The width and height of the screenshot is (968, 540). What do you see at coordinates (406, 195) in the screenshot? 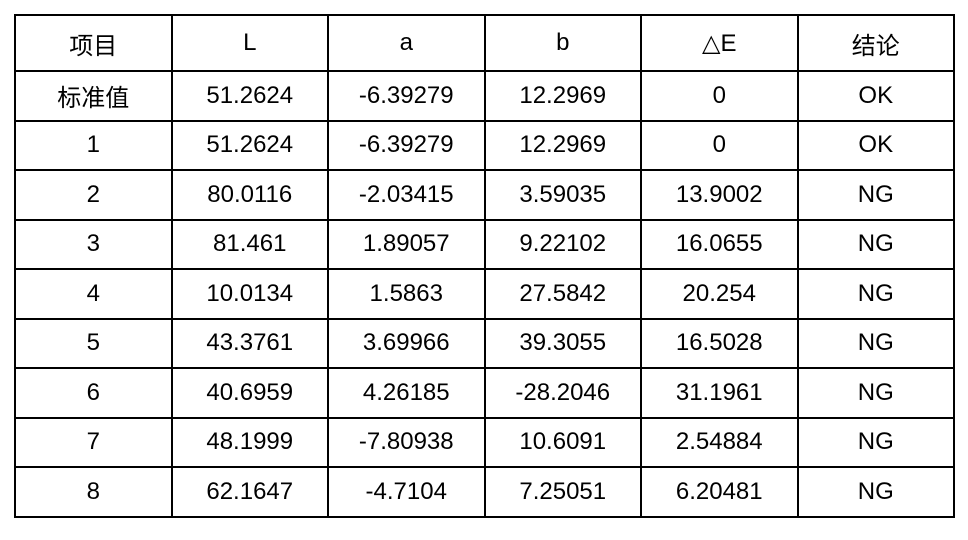
I see `cell-a: -2.03415` at bounding box center [406, 195].